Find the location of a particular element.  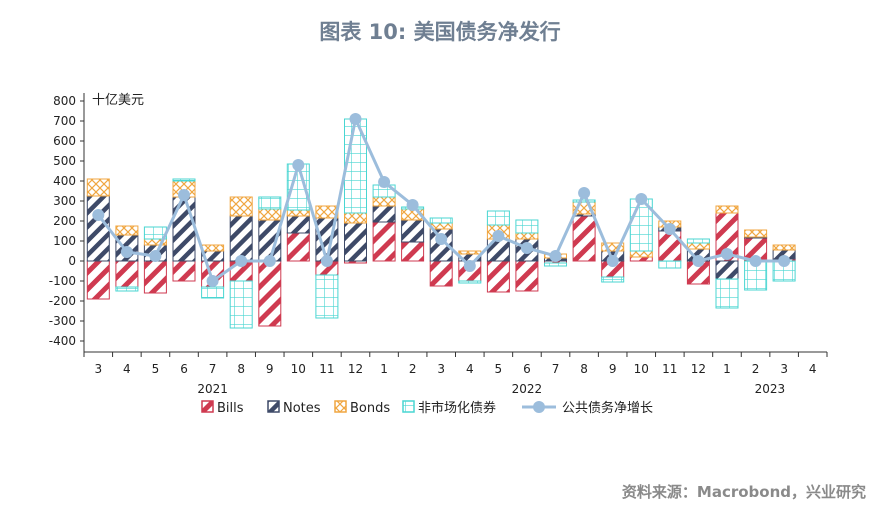

y-tick-label: 800 is located at coordinates (64, 101).